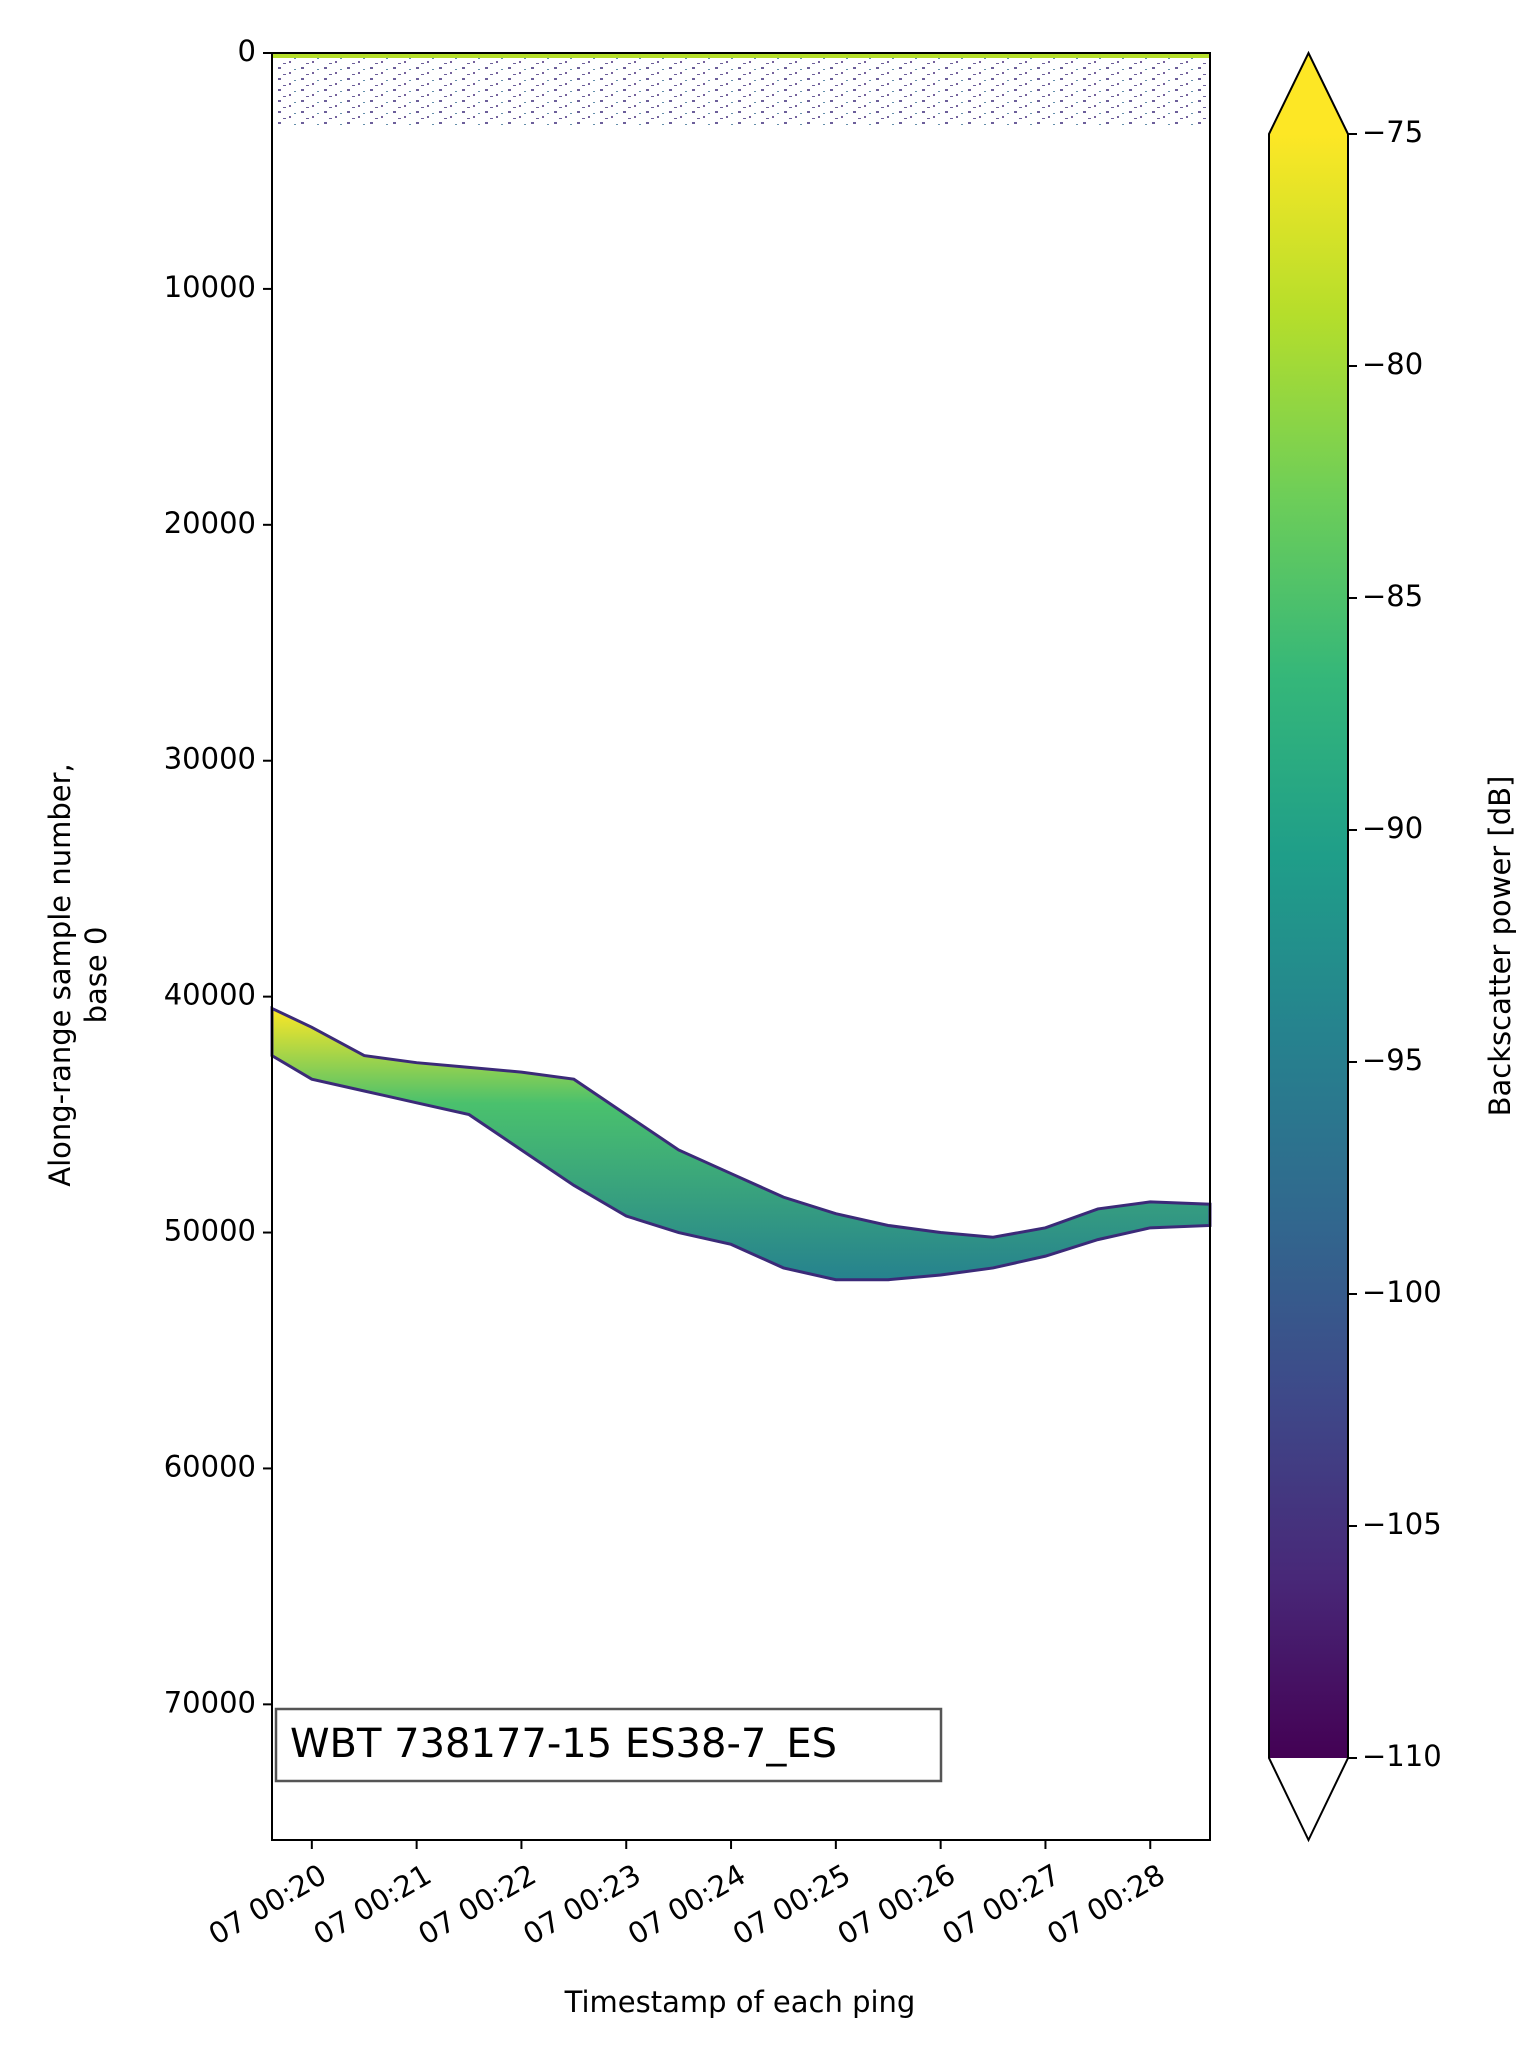  Describe the element at coordinates (1402, 1756) in the screenshot. I see `colorbar-tick-label: −110` at that location.